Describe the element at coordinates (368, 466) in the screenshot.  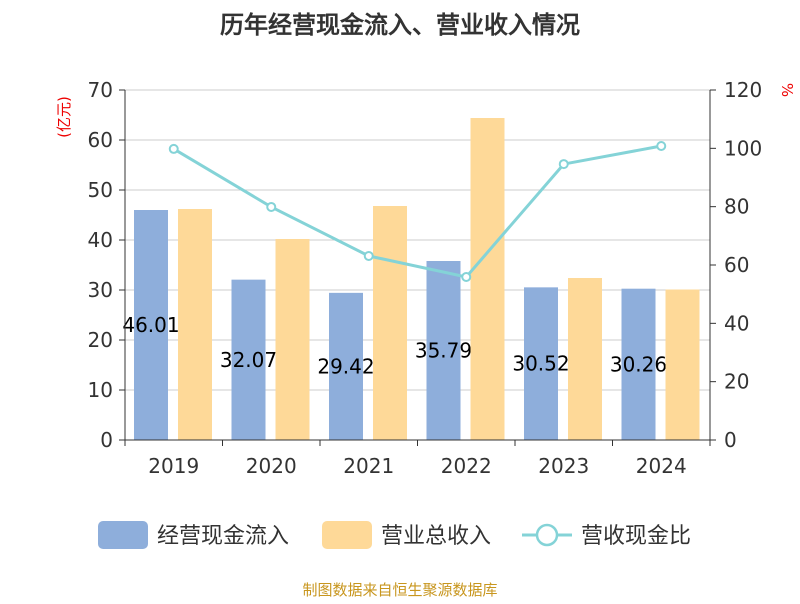
I see `x-tick-label: 2021` at that location.